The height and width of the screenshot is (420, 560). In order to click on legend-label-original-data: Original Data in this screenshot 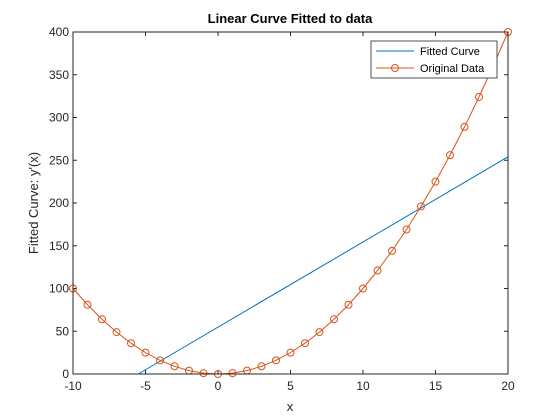, I will do `click(452, 69)`.